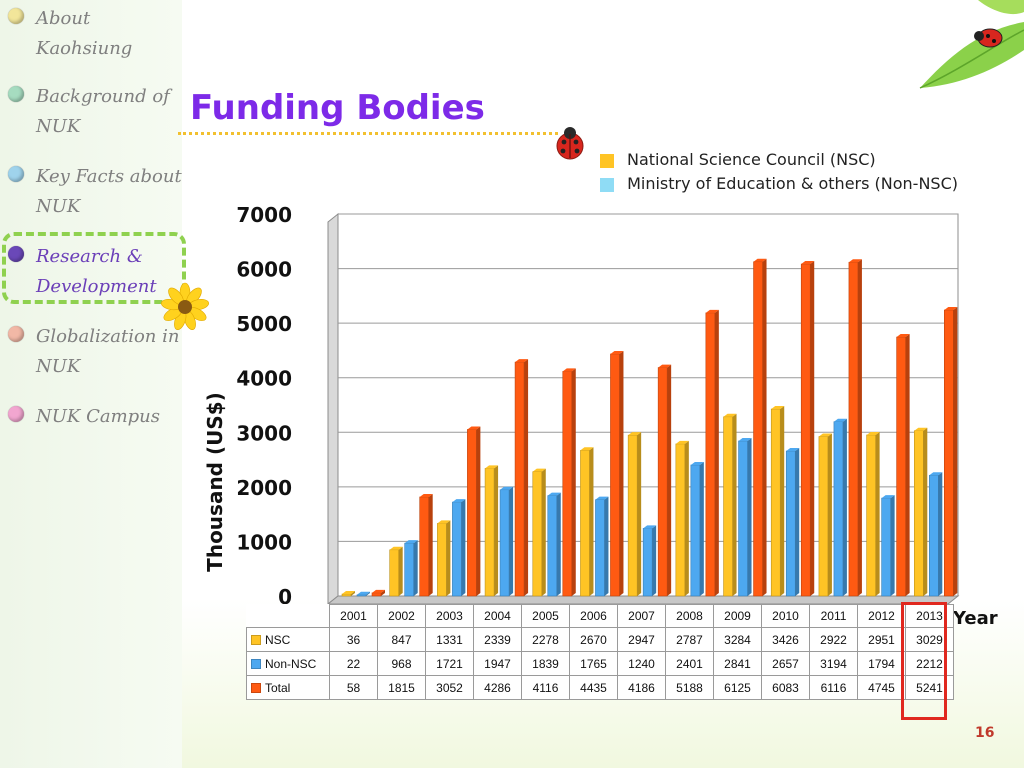  I want to click on table-swatch-total, so click(256, 688).